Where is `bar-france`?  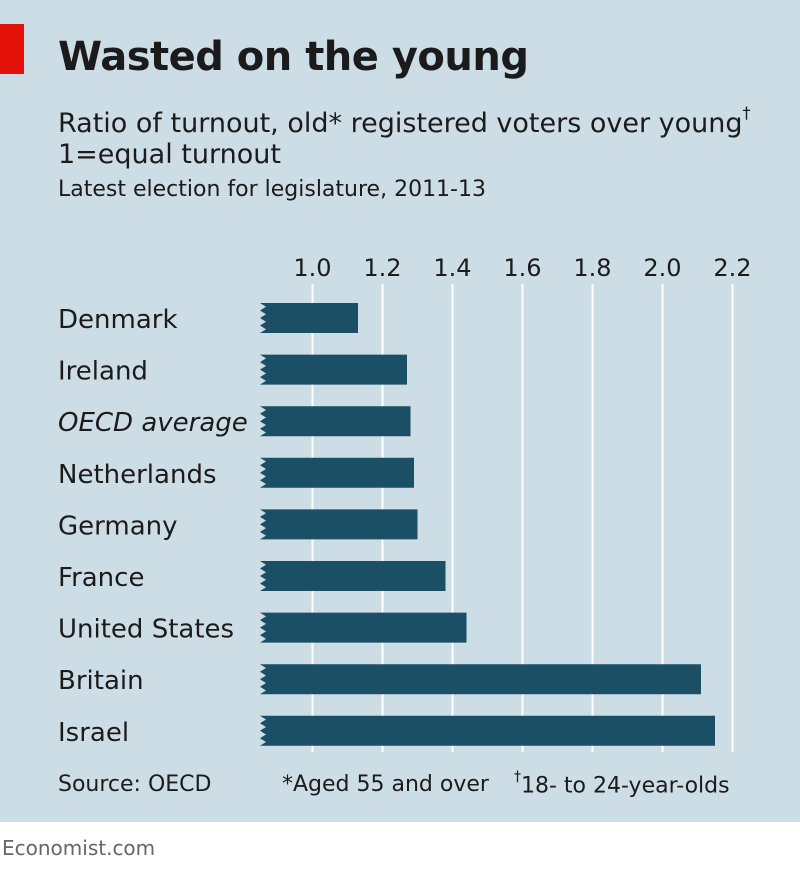
bar-france is located at coordinates (353, 576).